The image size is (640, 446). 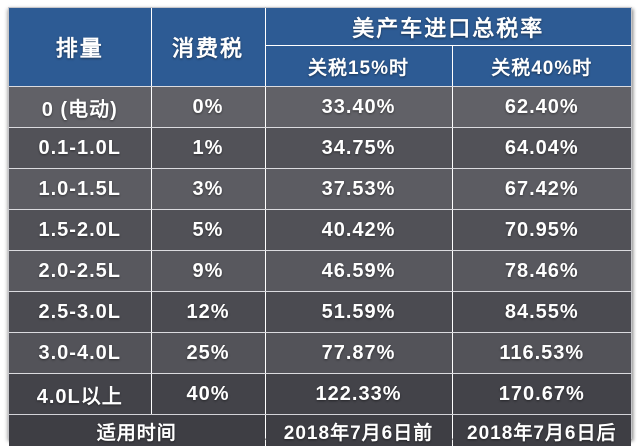 What do you see at coordinates (358, 353) in the screenshot?
I see `cell-rate-tariff-15: 77.87%` at bounding box center [358, 353].